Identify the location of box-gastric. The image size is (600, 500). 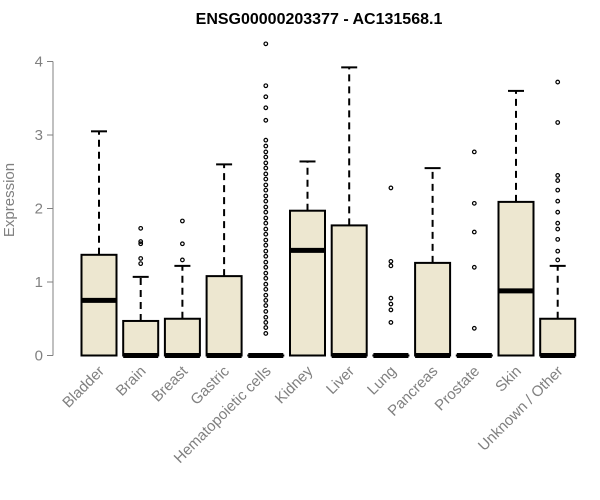
(224, 260).